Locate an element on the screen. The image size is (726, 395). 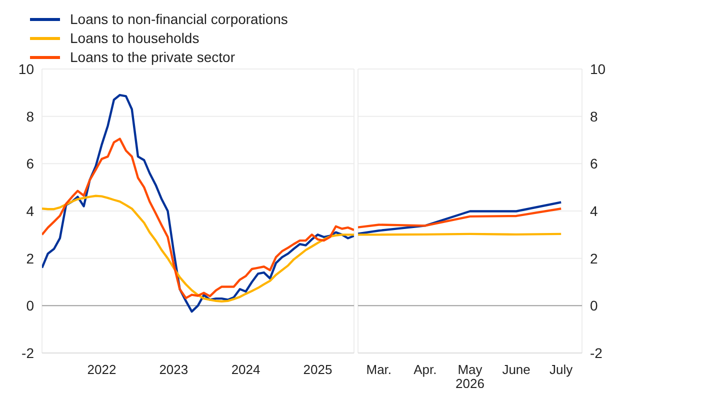
x-tick-label: Mar. is located at coordinates (379, 370).